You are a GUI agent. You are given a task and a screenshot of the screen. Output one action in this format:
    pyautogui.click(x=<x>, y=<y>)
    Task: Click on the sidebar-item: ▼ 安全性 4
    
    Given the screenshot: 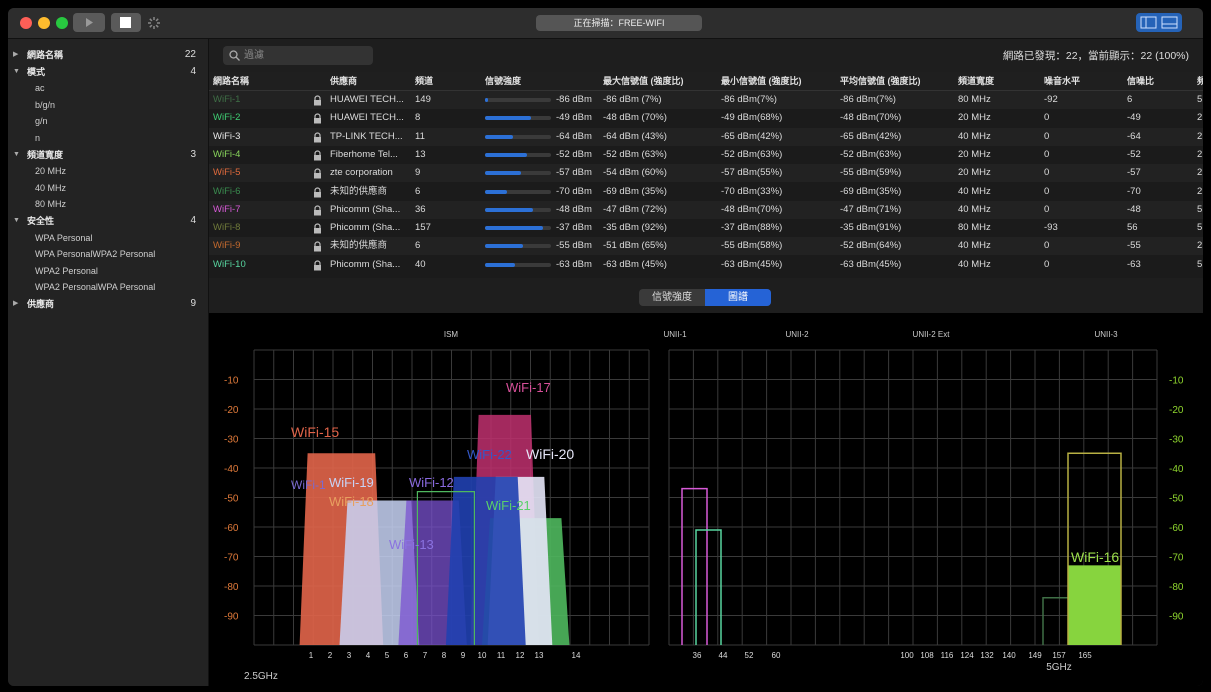 What is the action you would take?
    pyautogui.click(x=108, y=221)
    